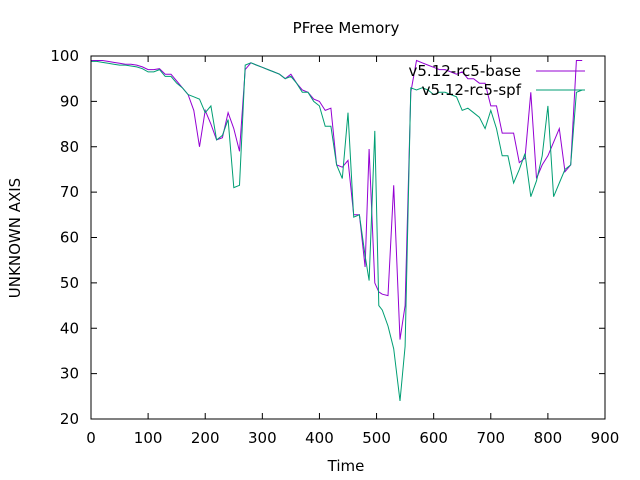 Image resolution: width=640 pixels, height=480 pixels. Describe the element at coordinates (69, 374) in the screenshot. I see `y-tick-label: 30` at that location.